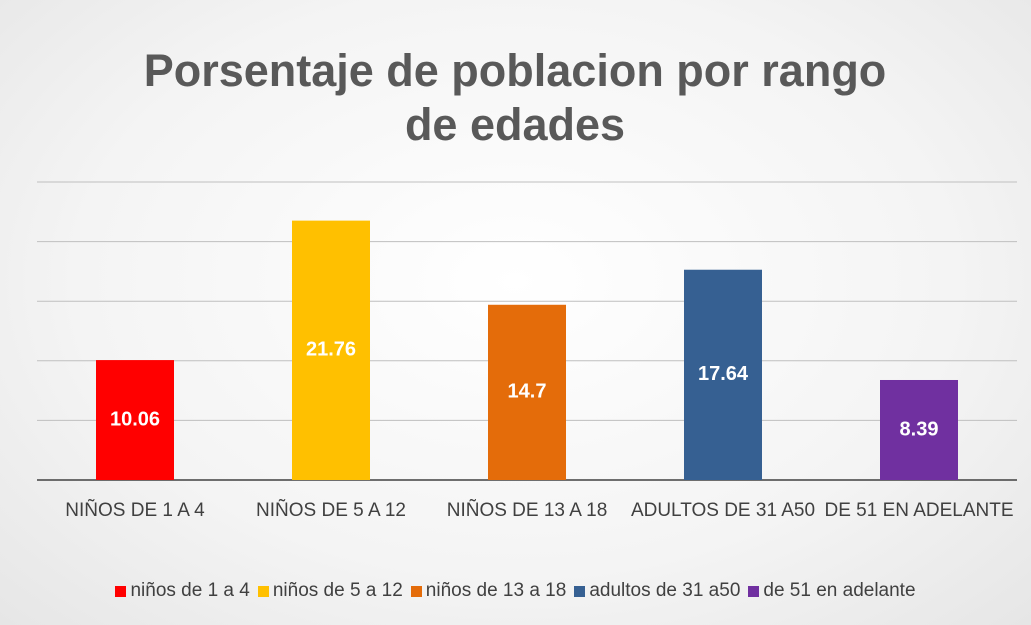  Describe the element at coordinates (135, 510) in the screenshot. I see `x-tick-label: NIÑOS DE 1 A 4` at that location.